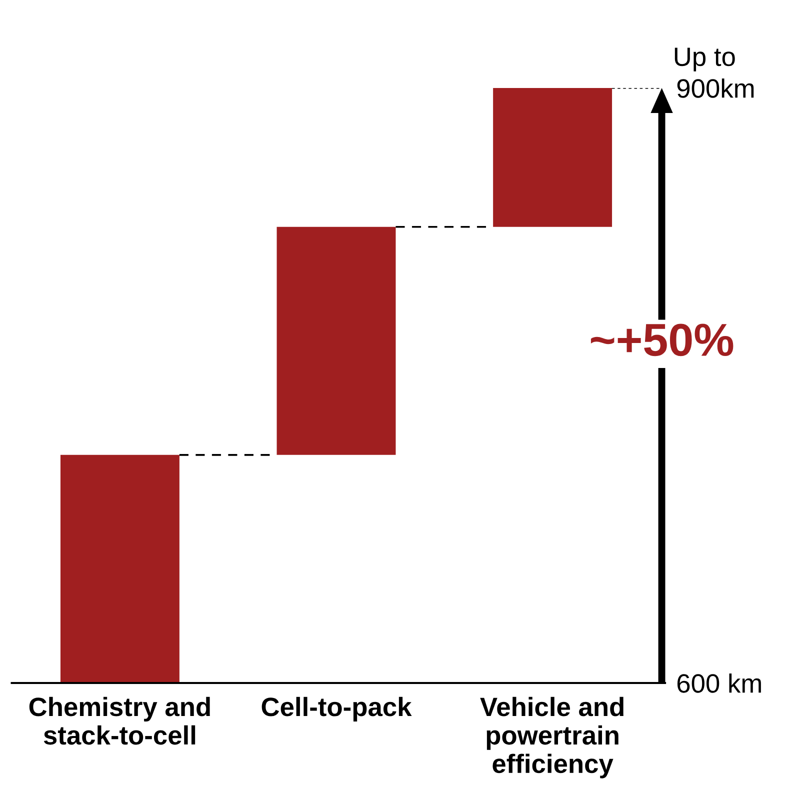 The height and width of the screenshot is (806, 787). What do you see at coordinates (719, 683) in the screenshot?
I see `y-tick-label: 600 km` at bounding box center [719, 683].